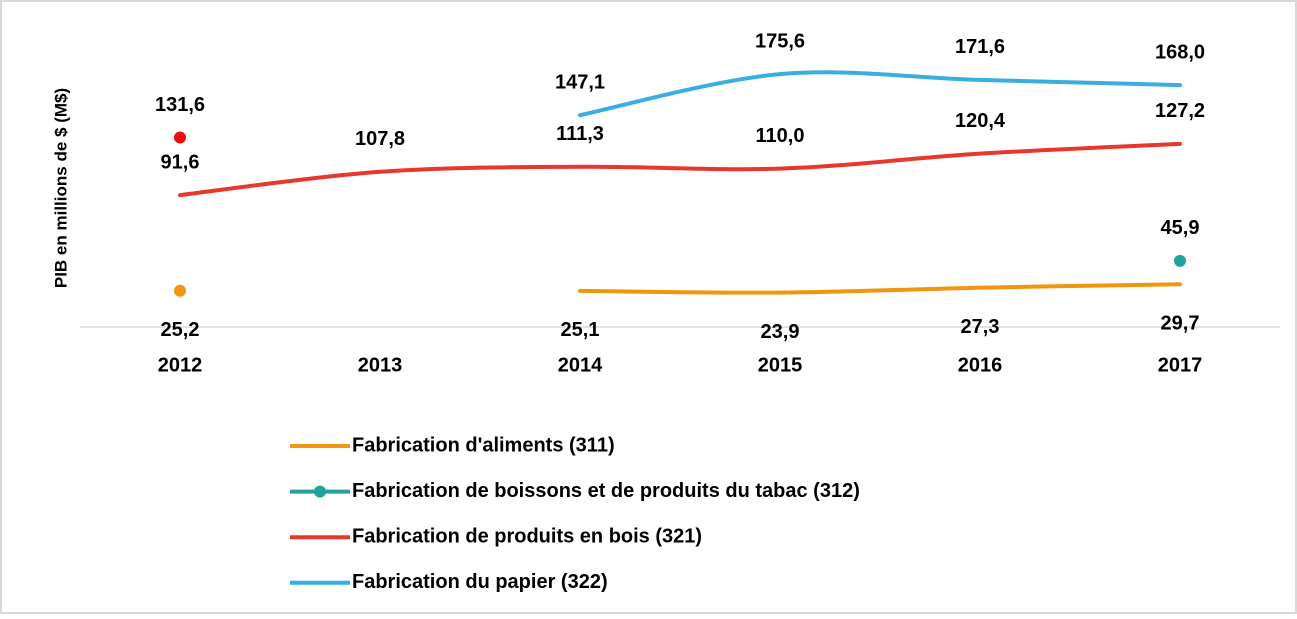  Describe the element at coordinates (320, 491) in the screenshot. I see `legend-marker` at that location.